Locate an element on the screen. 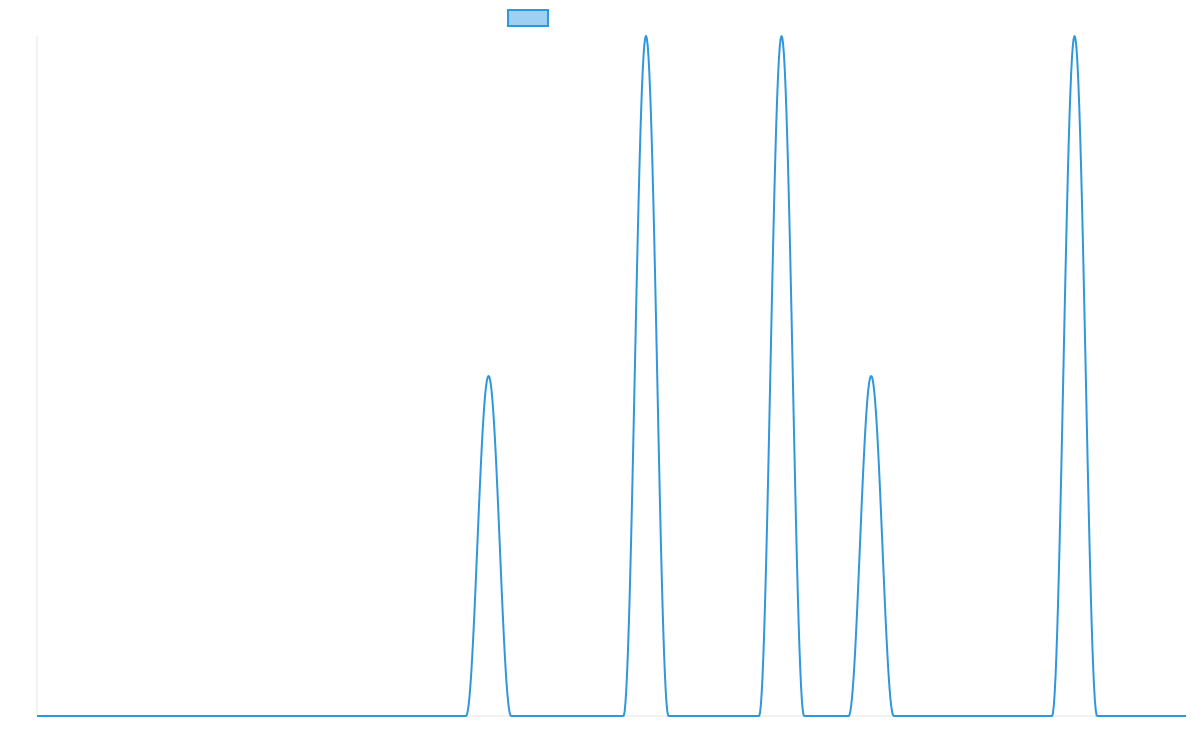 Image resolution: width=1200 pixels, height=750 pixels. legend-swatch is located at coordinates (528, 18).